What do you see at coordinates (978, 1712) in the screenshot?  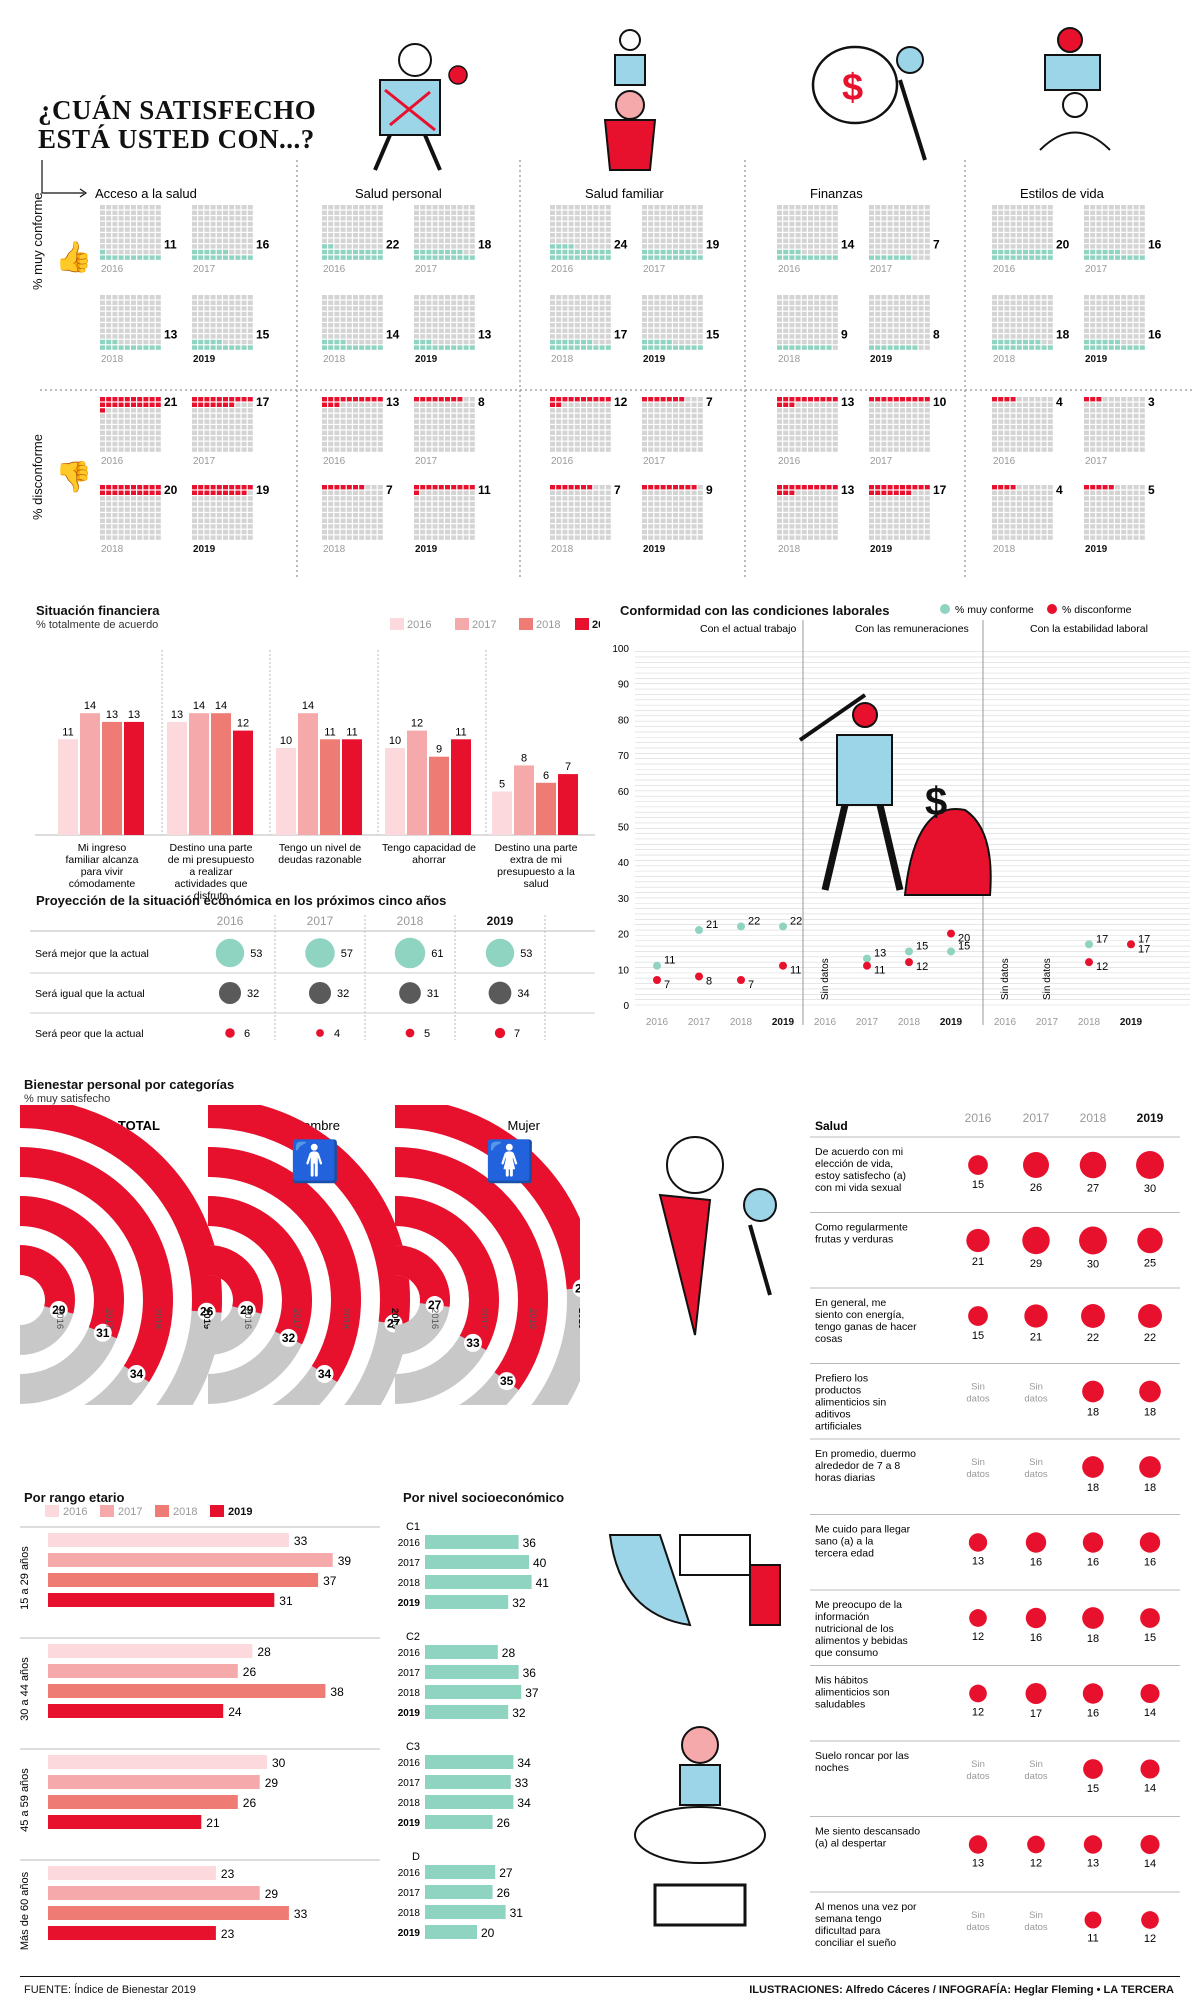 I see `salud-value: 12` at bounding box center [978, 1712].